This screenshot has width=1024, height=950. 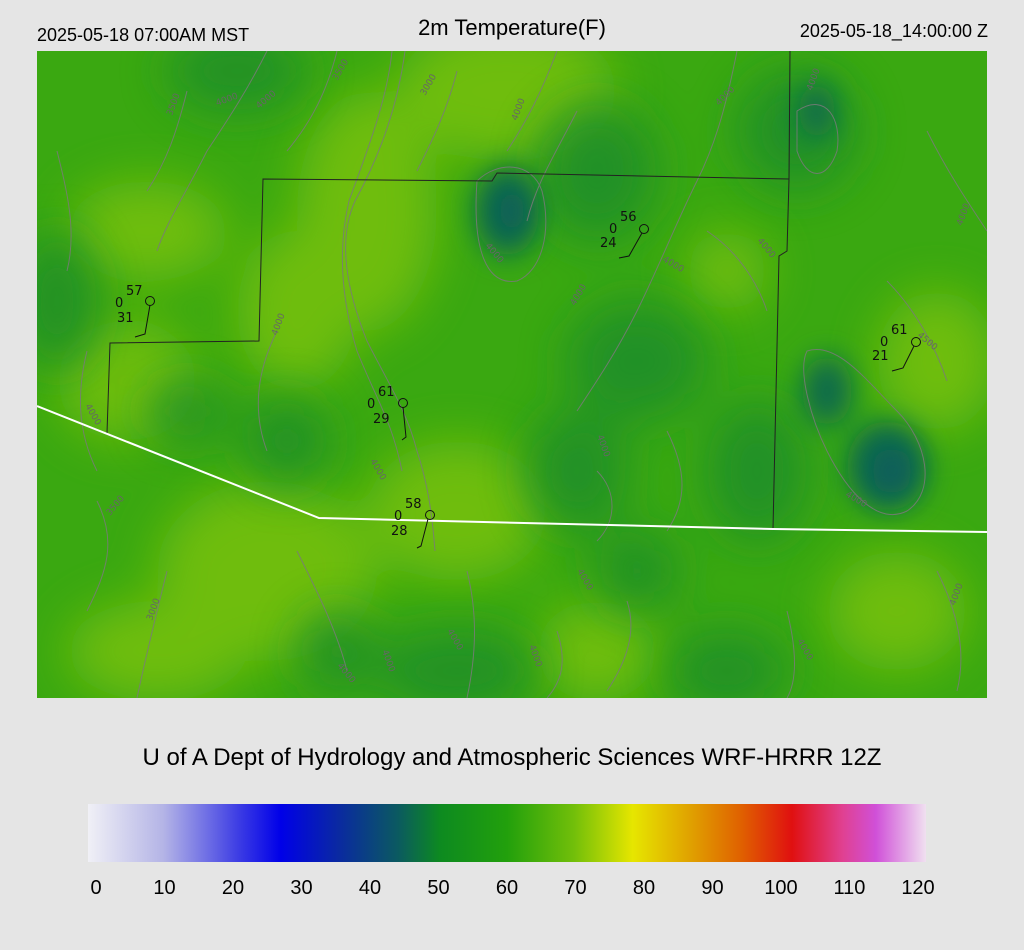 What do you see at coordinates (896, 347) in the screenshot?
I see `station-plot: 61 0 21` at bounding box center [896, 347].